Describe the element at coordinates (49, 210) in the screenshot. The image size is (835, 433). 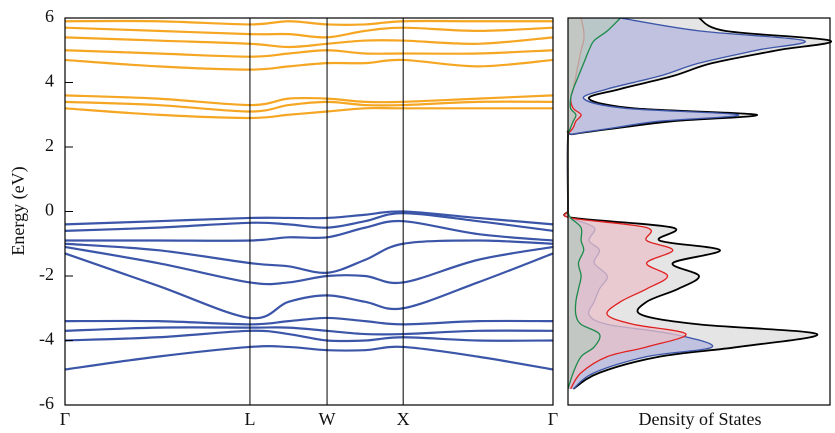
I see `y-tick-label: 0` at that location.